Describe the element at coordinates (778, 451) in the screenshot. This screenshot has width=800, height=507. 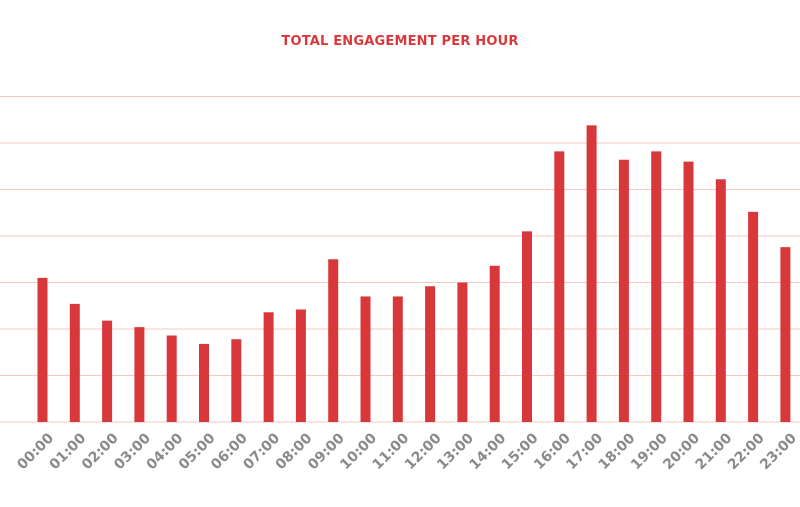
I see `x-tick-label: 23:00` at that location.